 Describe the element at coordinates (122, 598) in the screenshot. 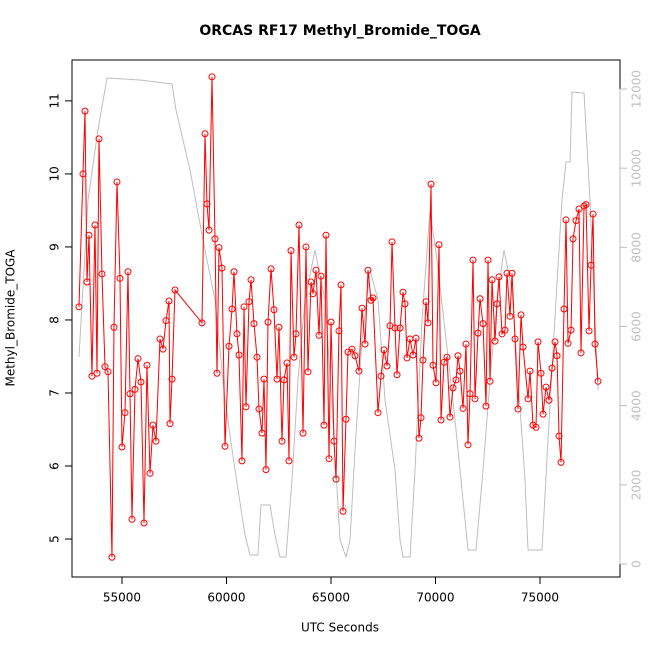

I see `x-tick-label: 55000` at that location.